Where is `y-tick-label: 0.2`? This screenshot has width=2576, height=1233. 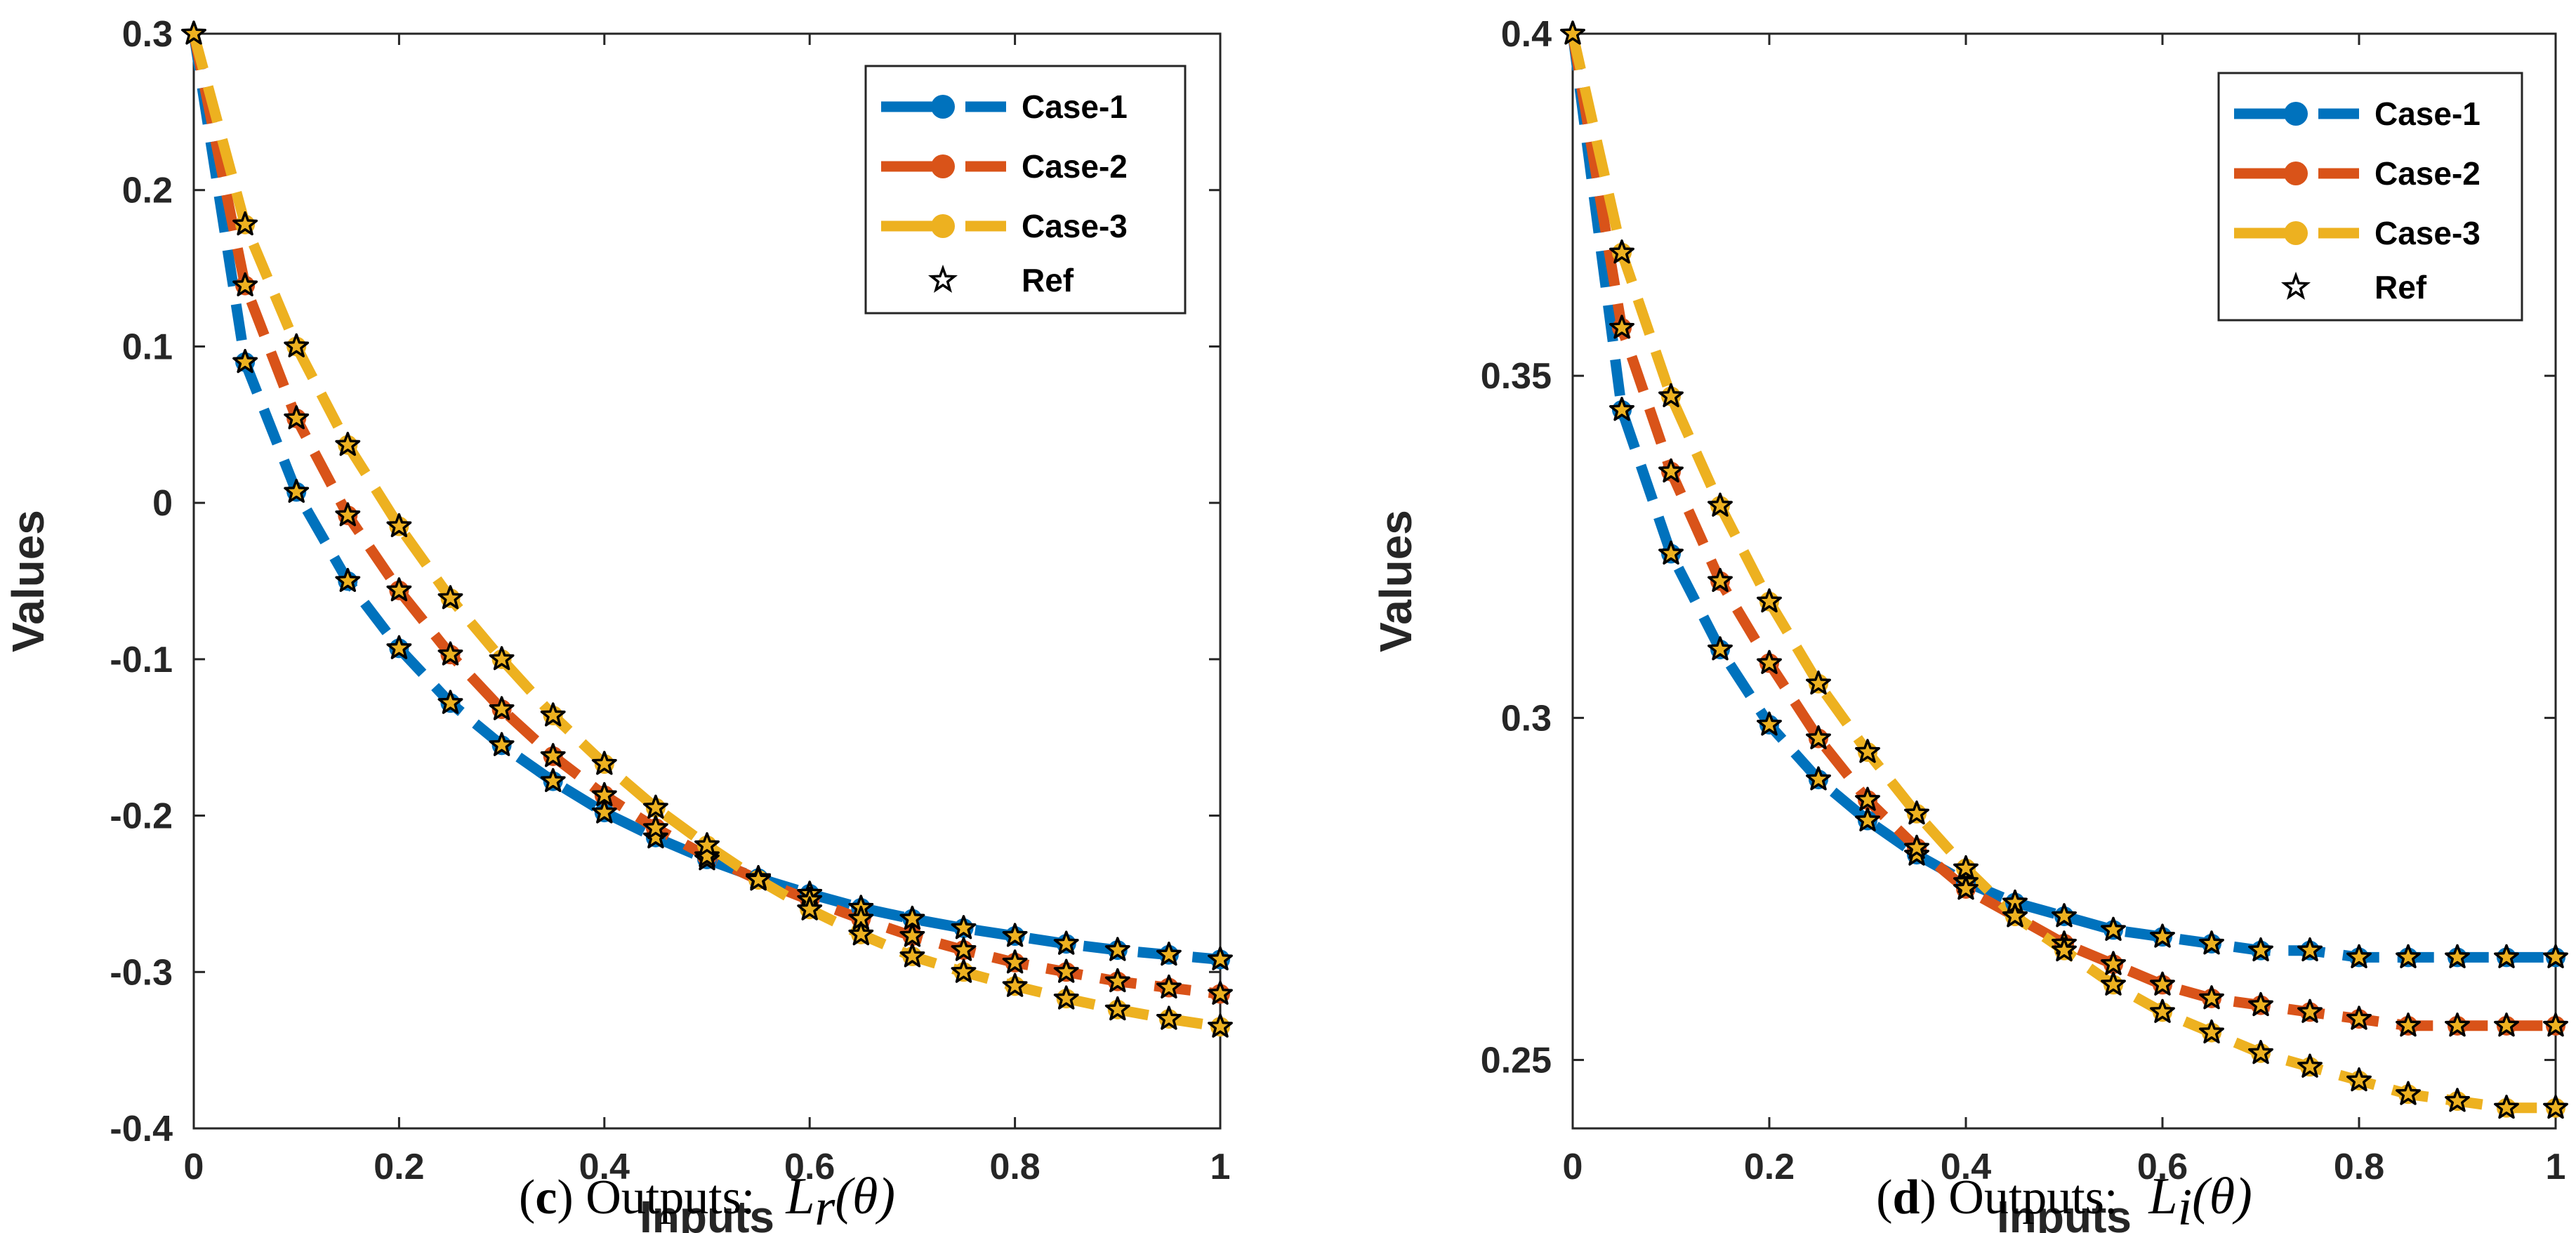
y-tick-label: 0.2 is located at coordinates (147, 191).